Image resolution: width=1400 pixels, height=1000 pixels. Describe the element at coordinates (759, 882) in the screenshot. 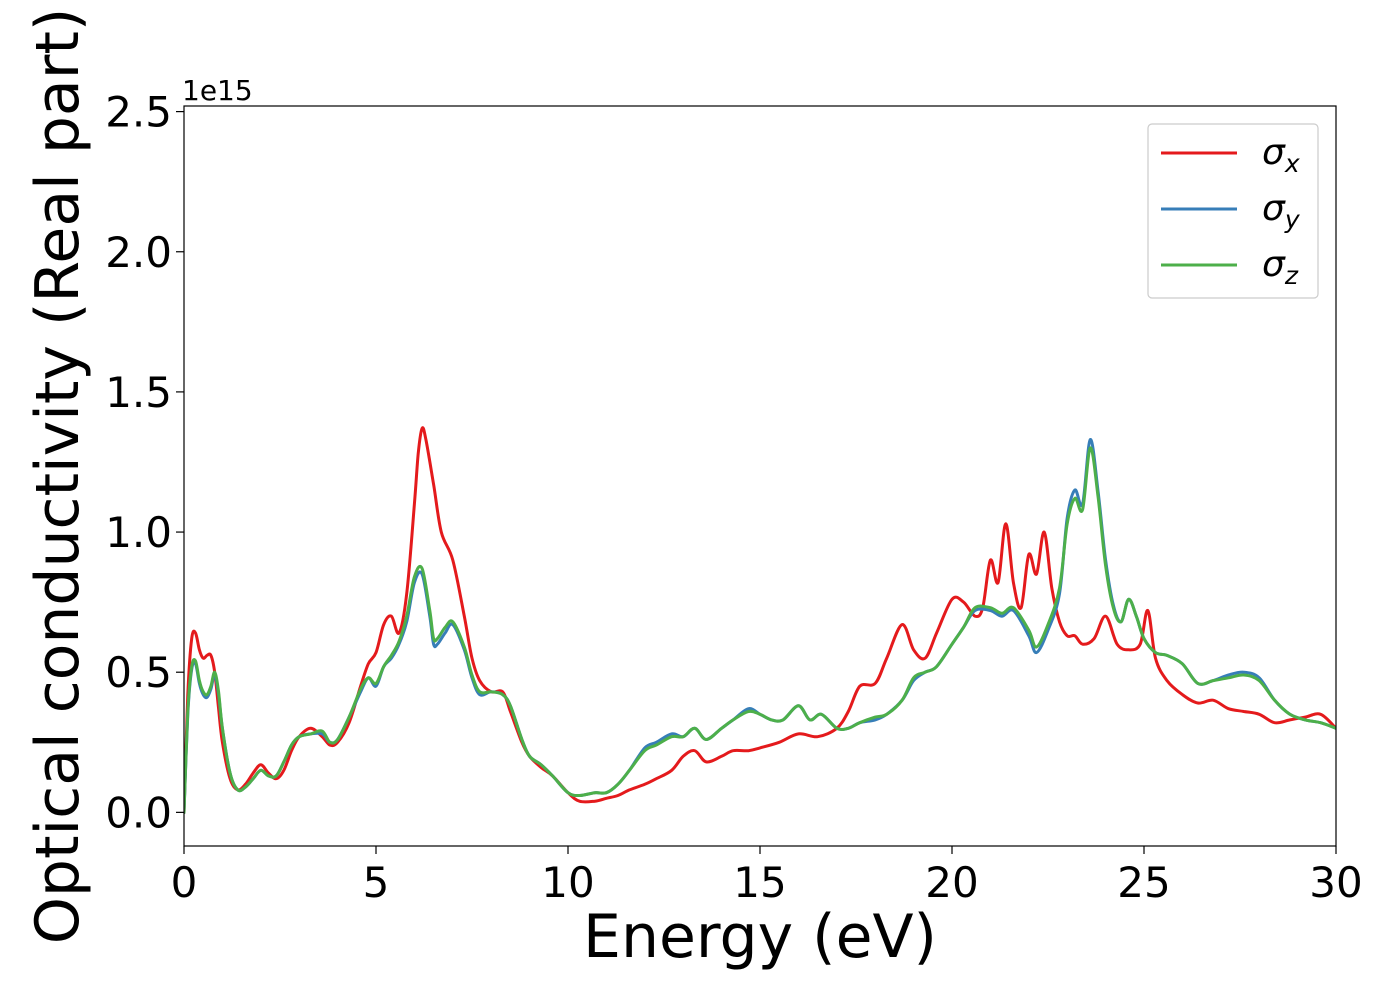

I see `x-tick-label: 15` at that location.